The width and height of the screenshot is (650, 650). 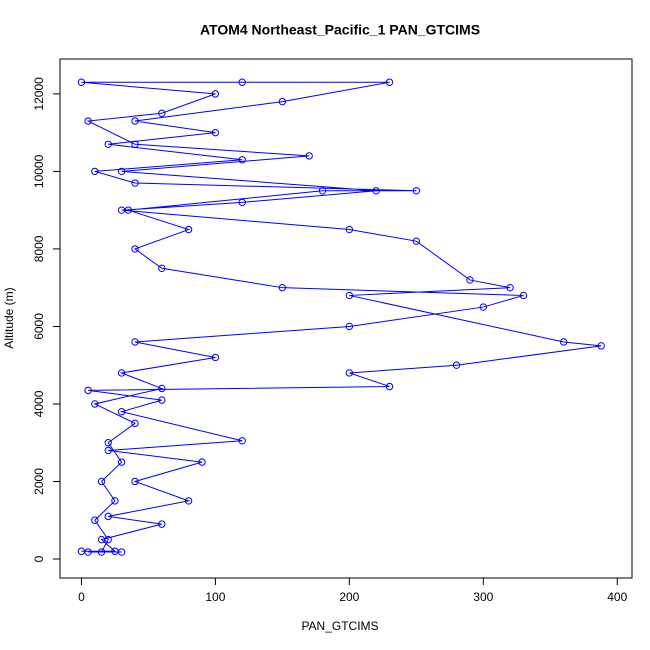 I want to click on y-tick-label: 2000, so click(x=39, y=481).